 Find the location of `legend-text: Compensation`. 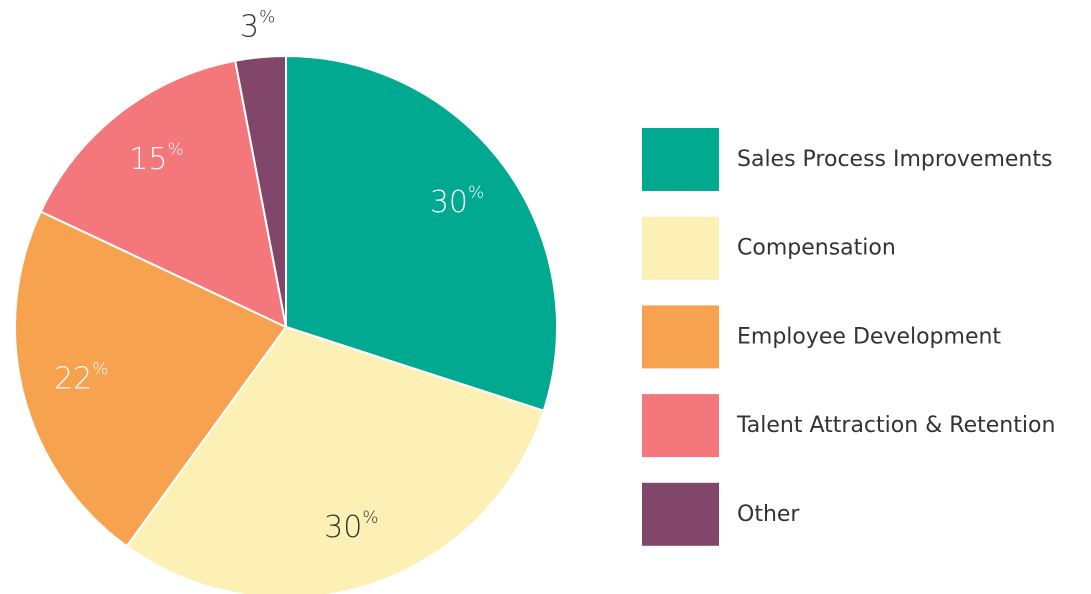

legend-text: Compensation is located at coordinates (816, 248).